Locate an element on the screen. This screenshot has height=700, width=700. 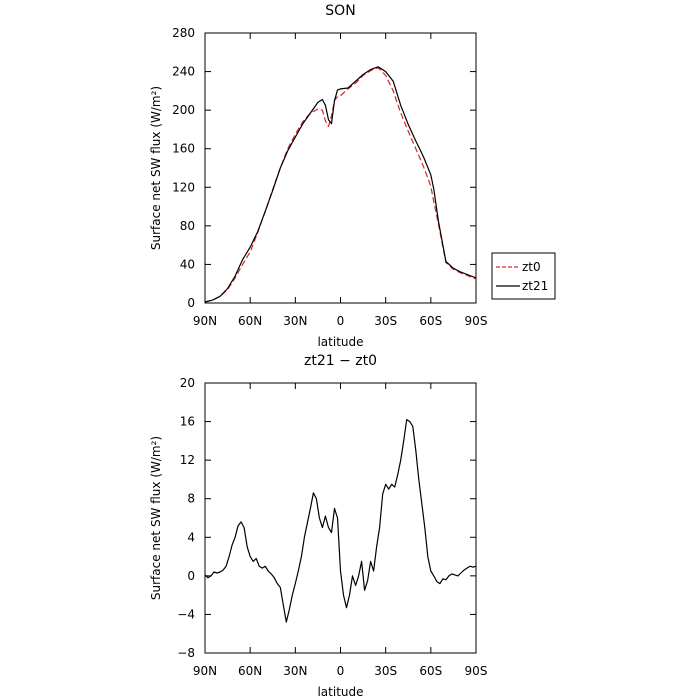
y-tick-label: 8 is located at coordinates (191, 499).